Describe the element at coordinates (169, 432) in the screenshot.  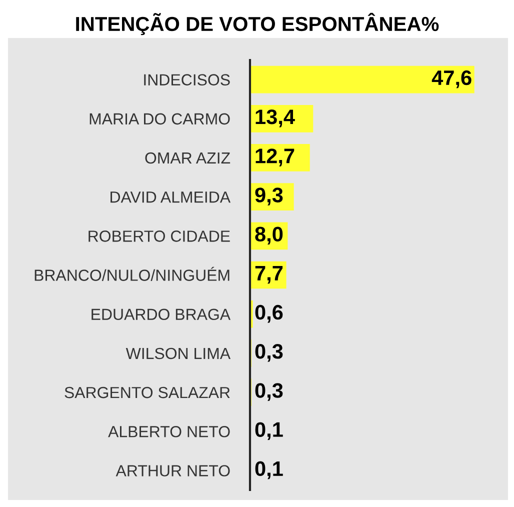
I see `y-tick-label: ALBERTO NETO` at that location.